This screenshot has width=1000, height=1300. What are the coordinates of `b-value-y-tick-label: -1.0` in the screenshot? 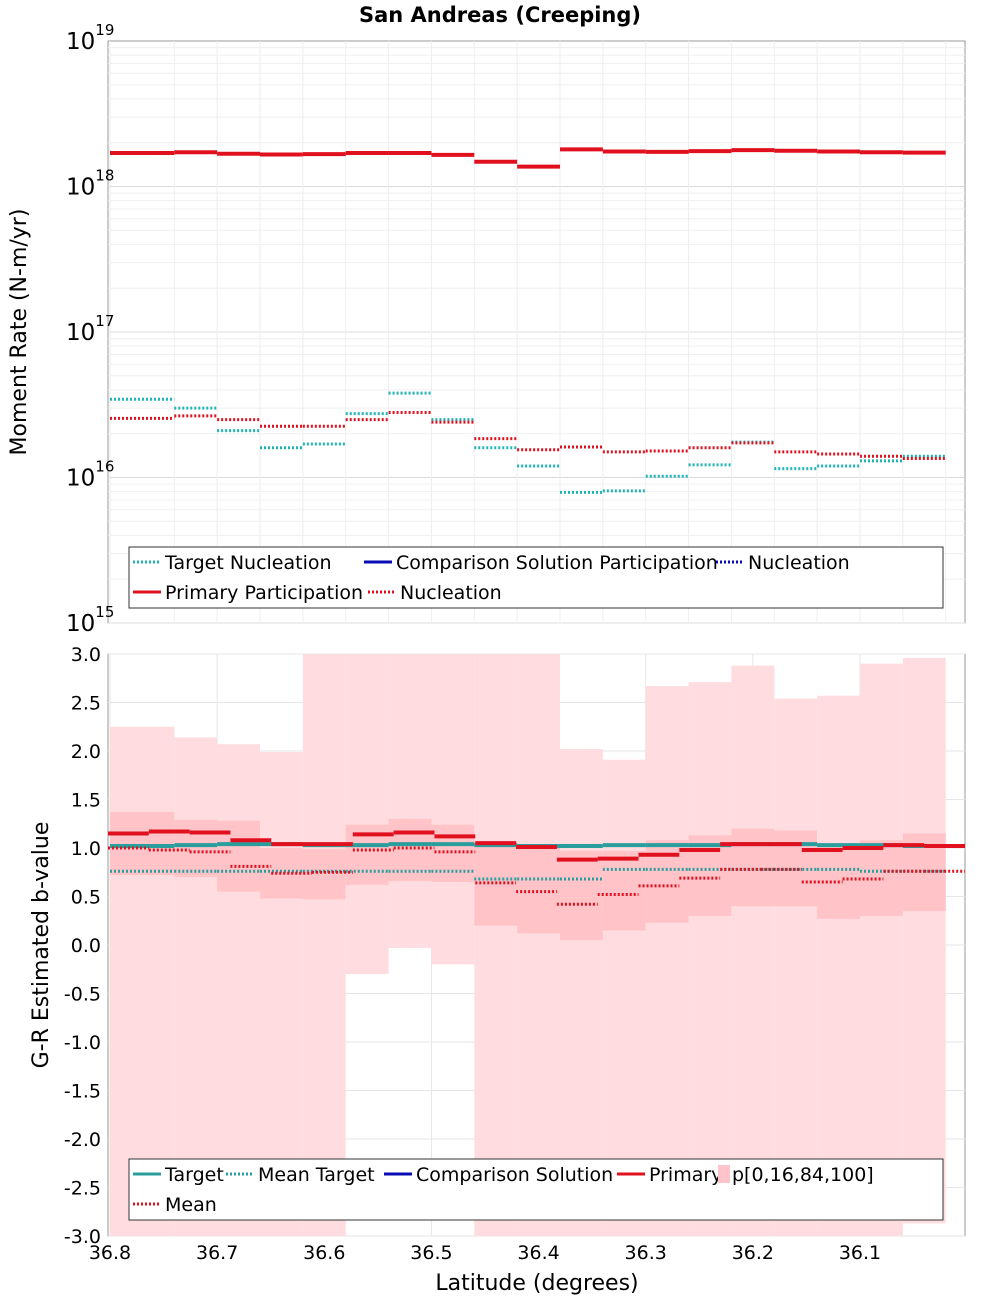 It's located at (82, 1043).